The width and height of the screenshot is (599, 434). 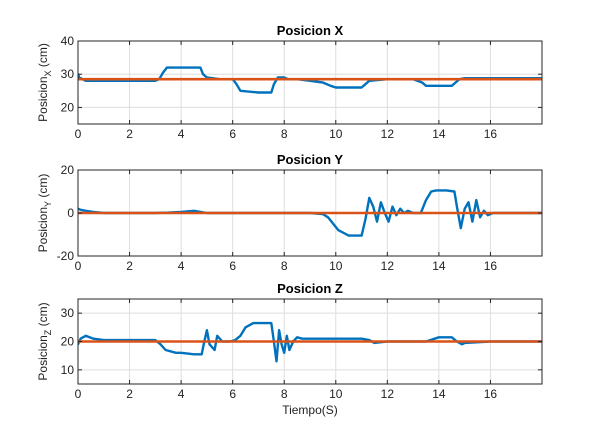 I want to click on chart-title-posicion-x: Posicion X, so click(x=310, y=30).